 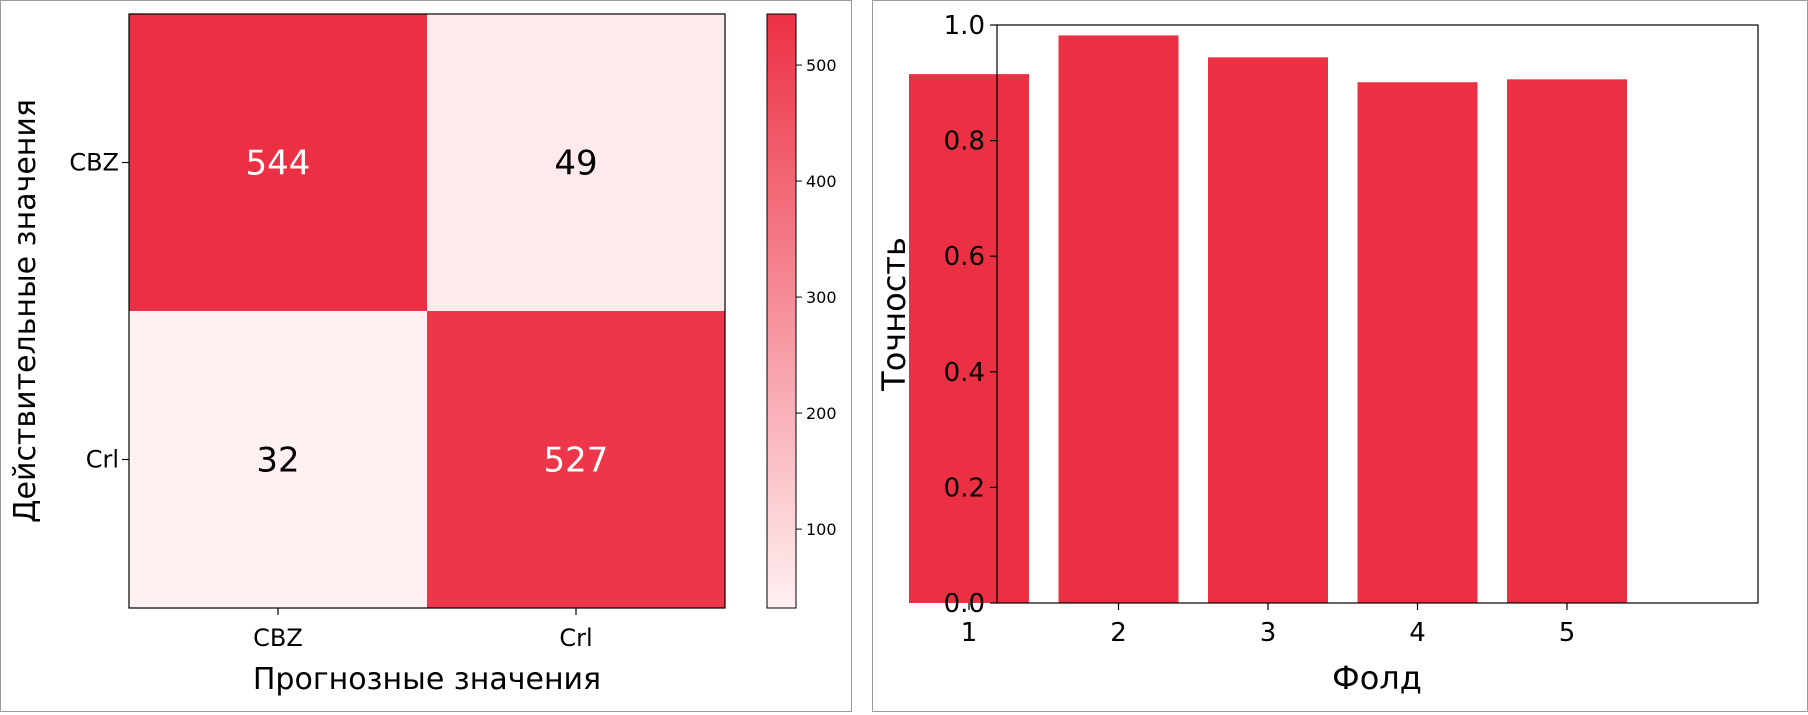 I want to click on y-tick-label: 0.6, so click(x=964, y=257).